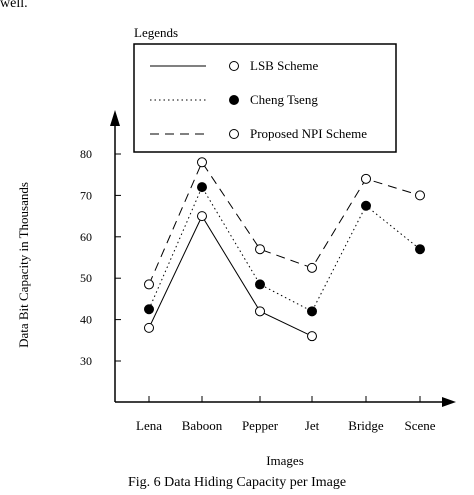 The height and width of the screenshot is (495, 474). Describe the element at coordinates (449, 402) in the screenshot. I see `x-axis-arrow` at that location.